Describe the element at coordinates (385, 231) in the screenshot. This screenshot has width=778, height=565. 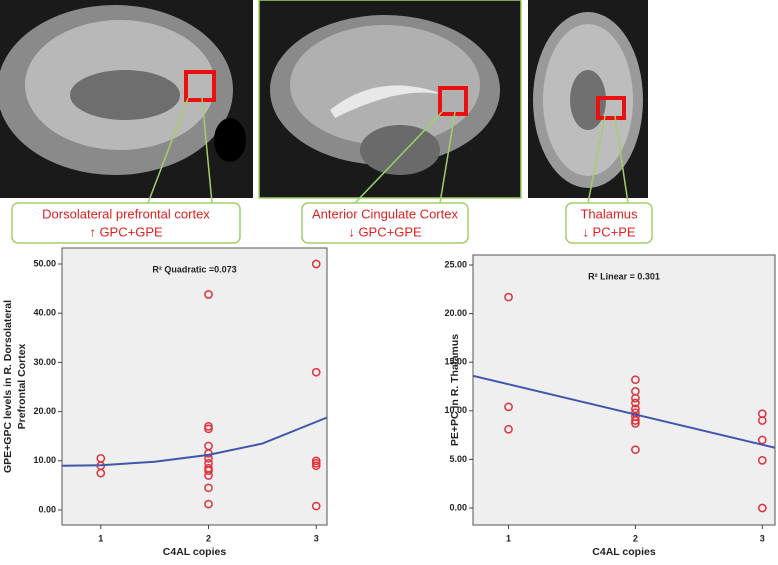
I see `change-label: ↓ GPC+GPE` at that location.